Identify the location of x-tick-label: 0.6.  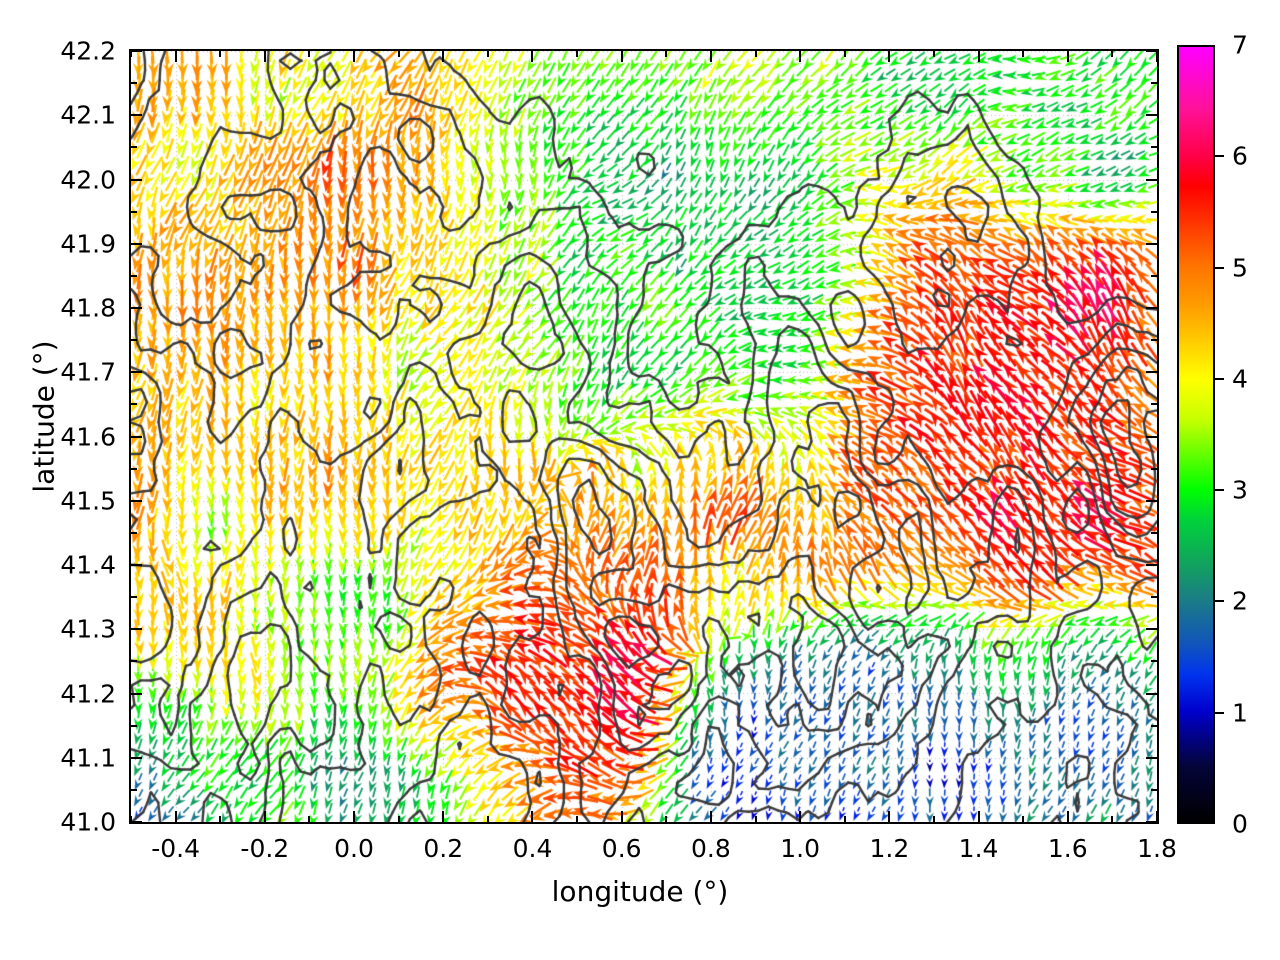
(621, 848).